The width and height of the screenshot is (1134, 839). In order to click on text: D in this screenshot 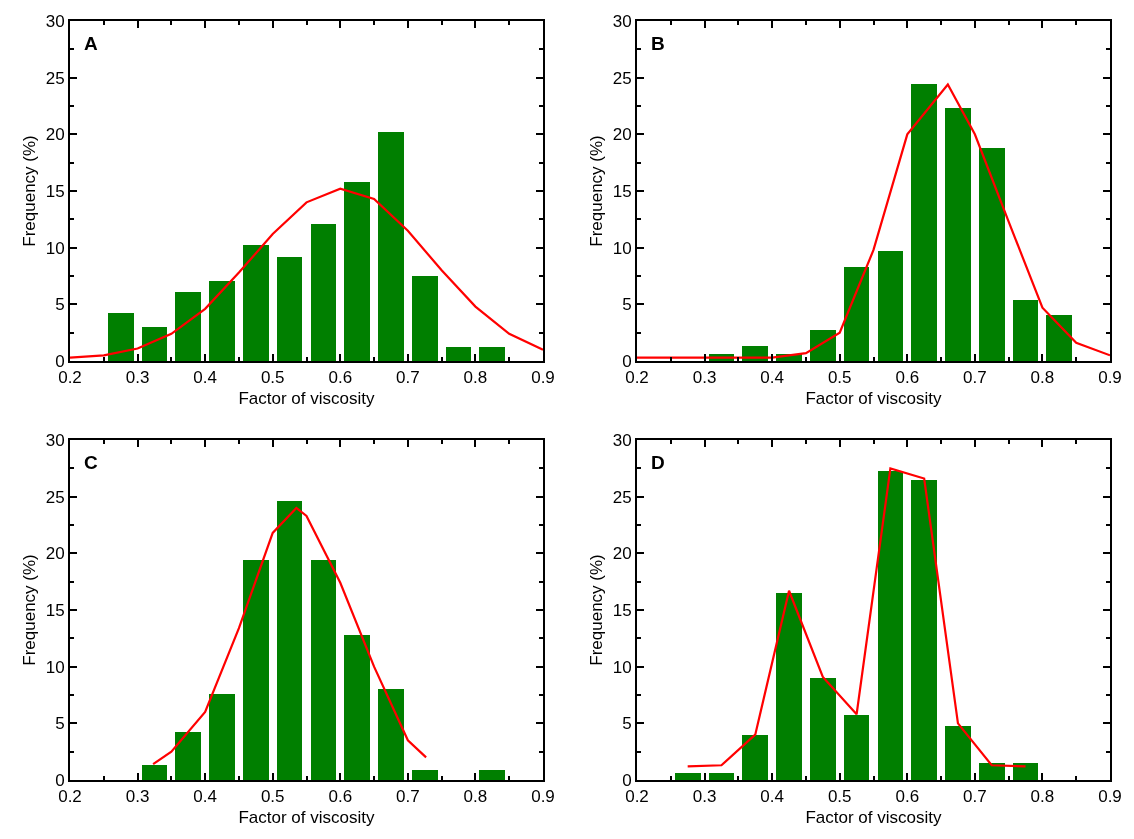, I will do `click(658, 462)`.